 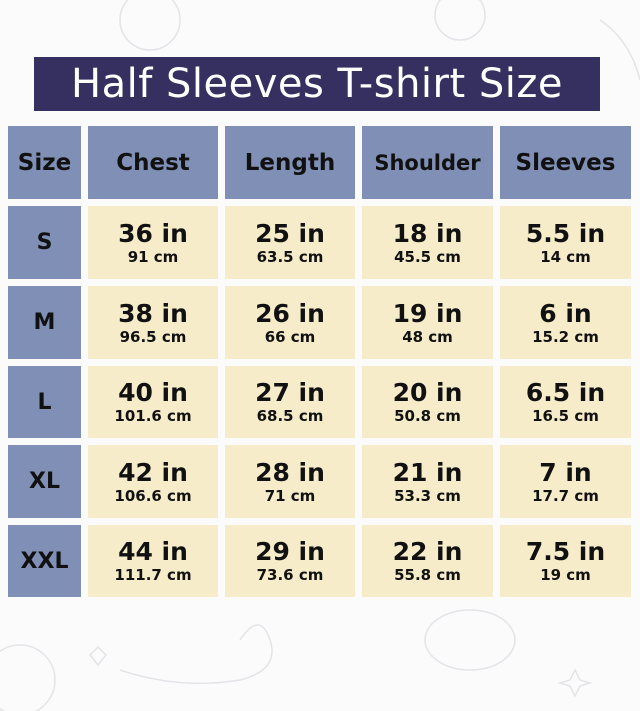 I want to click on cm-value: 111.7 cm, so click(x=153, y=575).